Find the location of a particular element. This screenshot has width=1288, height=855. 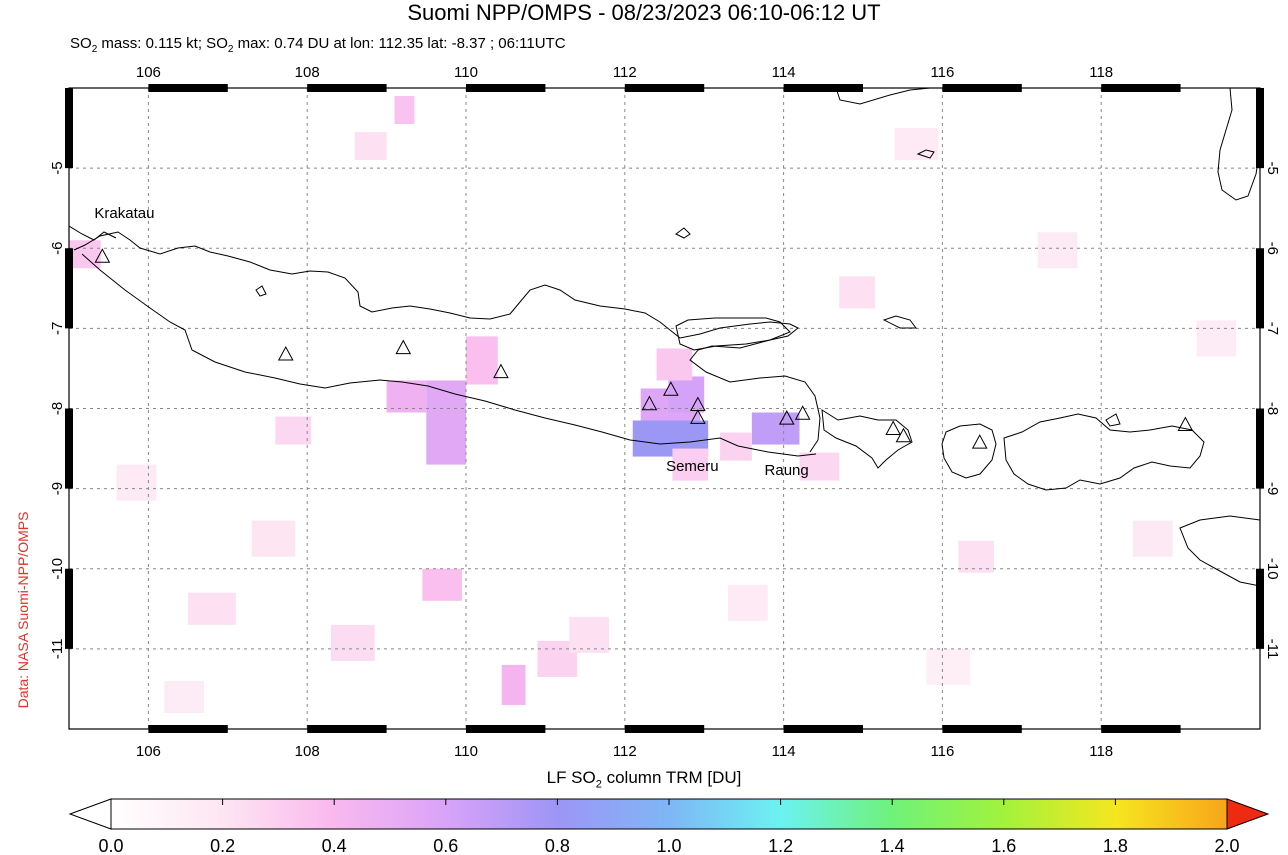

colorbar-tick-label: 1.6 is located at coordinates (1003, 845).